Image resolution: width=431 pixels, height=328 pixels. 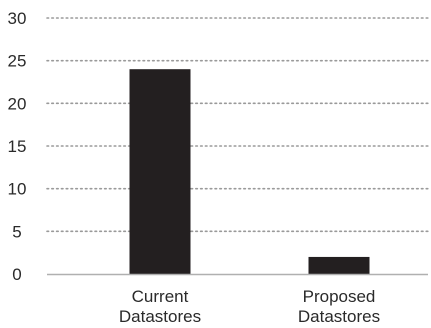 What do you see at coordinates (17, 189) in the screenshot?
I see `y-tick-label-10: 10` at bounding box center [17, 189].